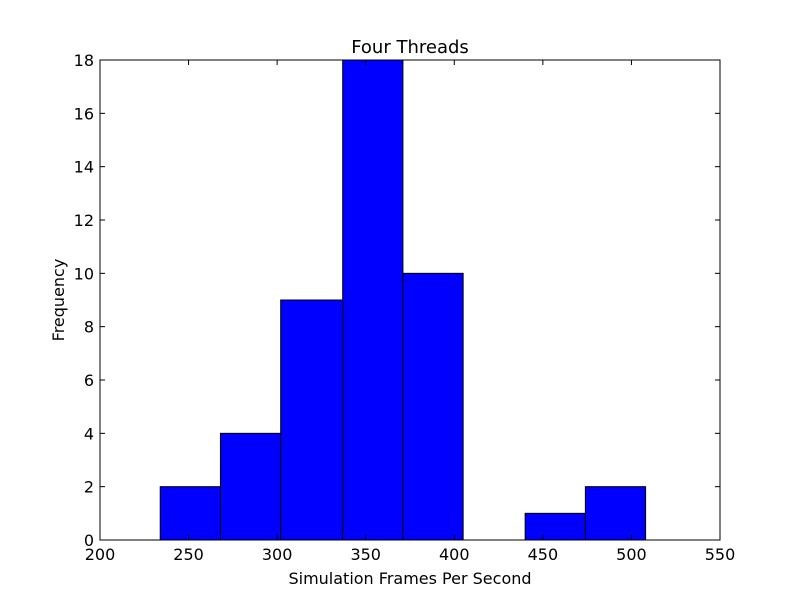 Image resolution: width=800 pixels, height=600 pixels. I want to click on y-tick-label: 0, so click(89, 540).